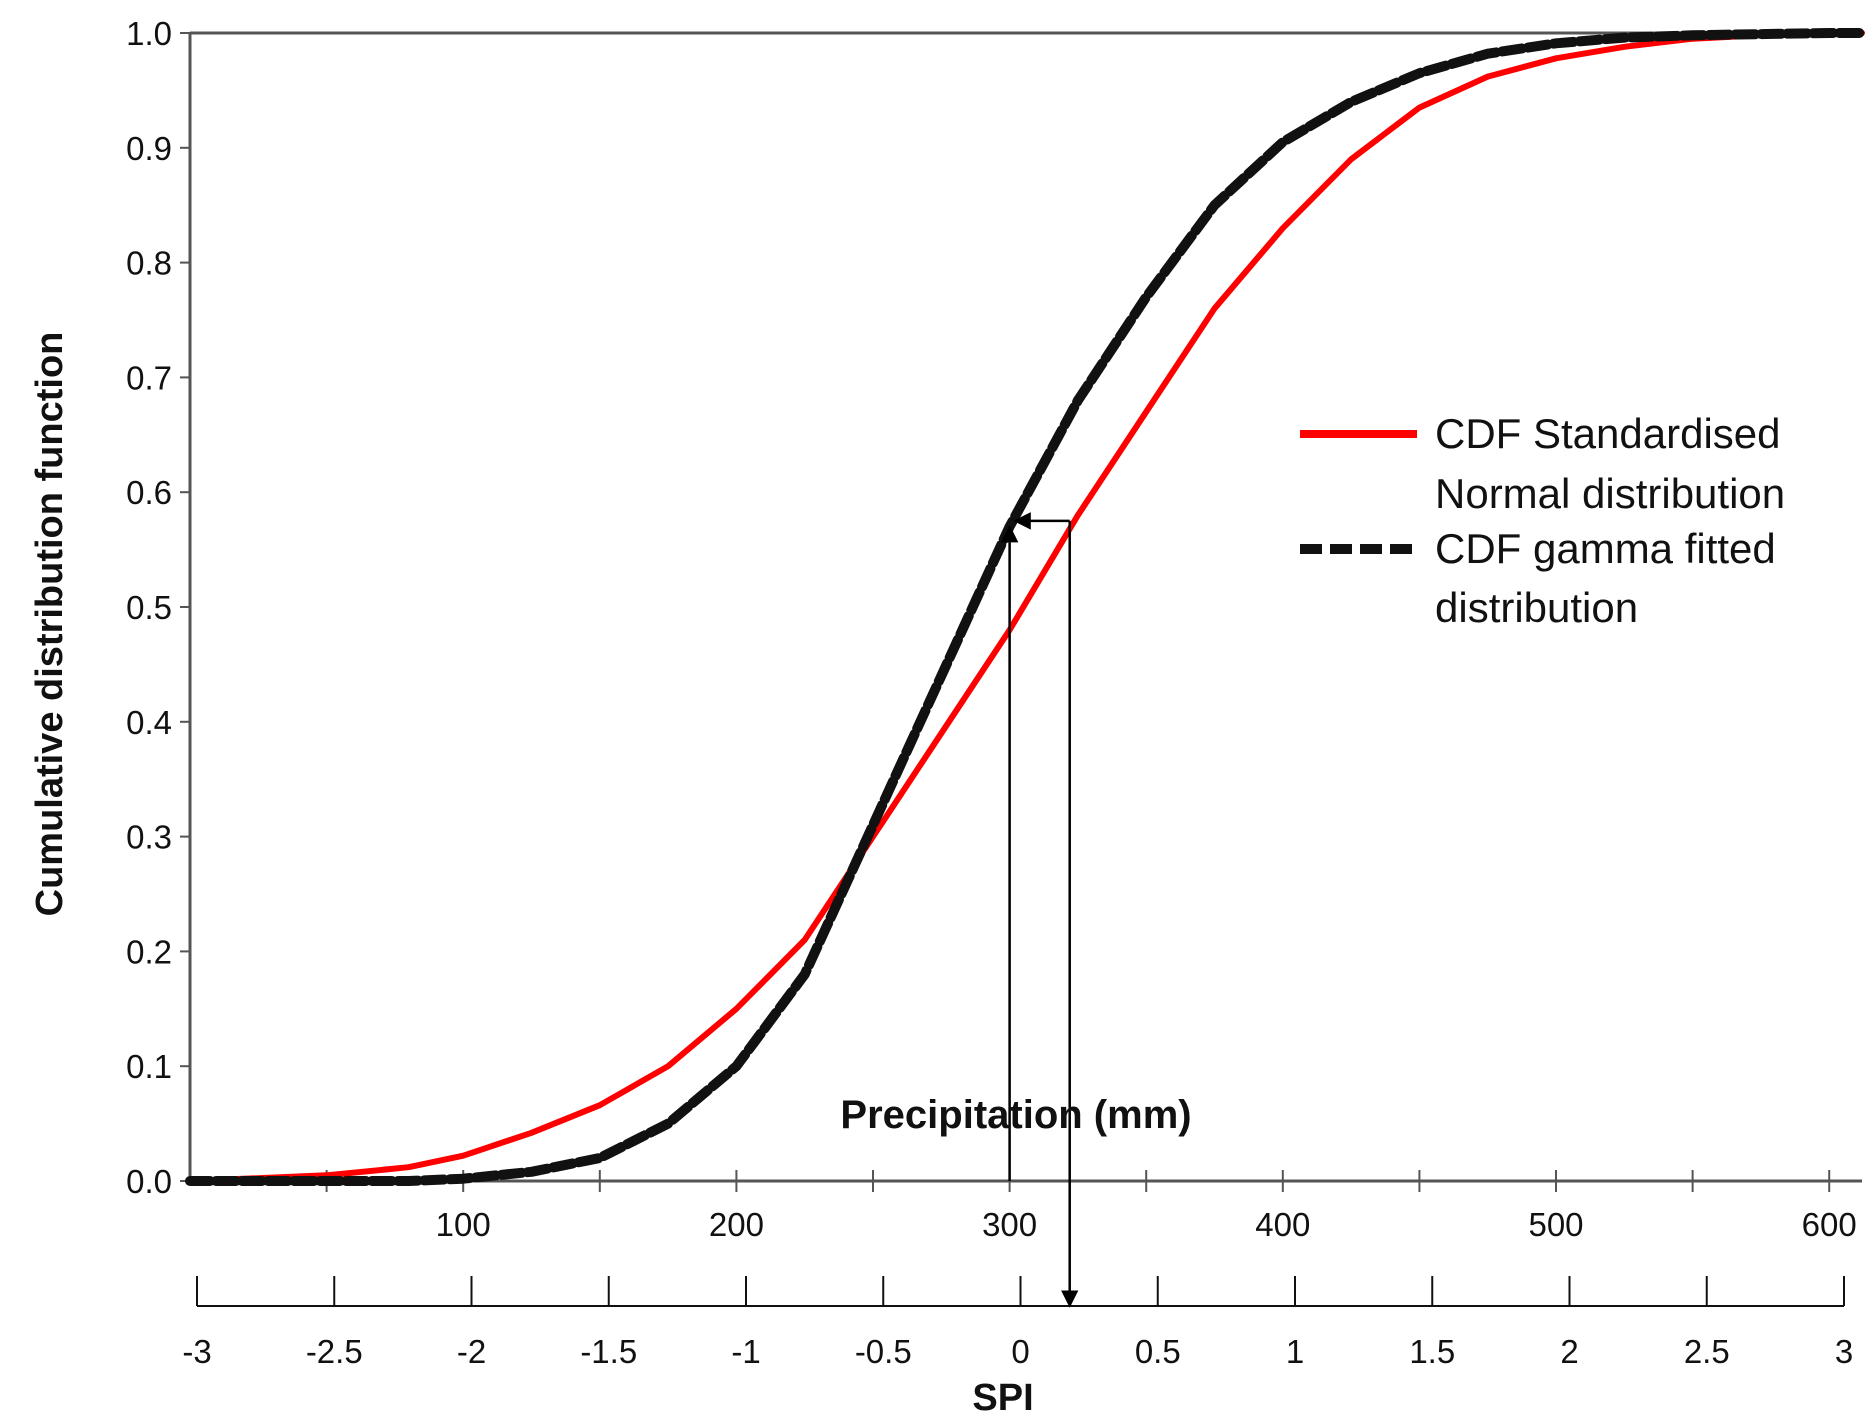 The width and height of the screenshot is (1875, 1426). Describe the element at coordinates (149, 1181) in the screenshot. I see `y-tick-label: 0.0` at that location.